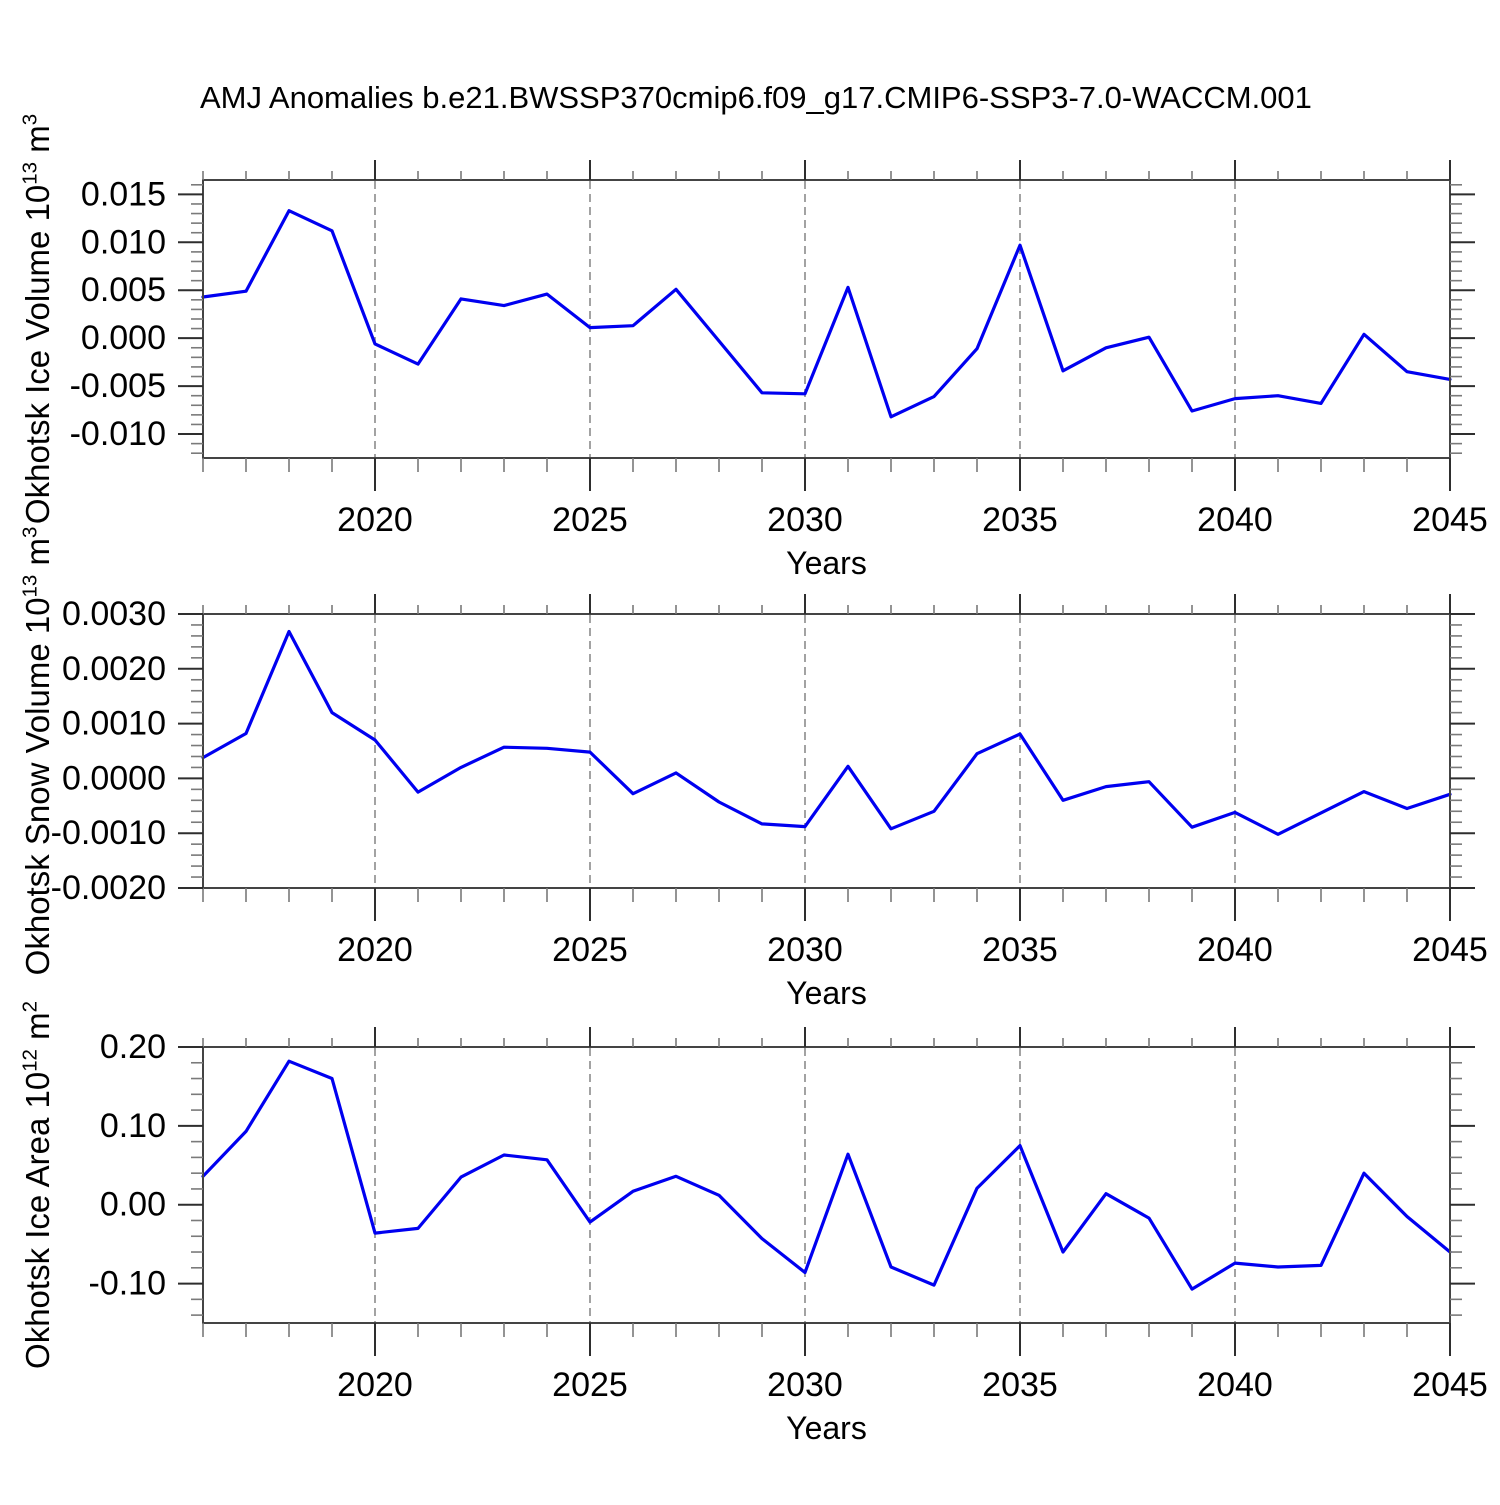 The image size is (1500, 1505). I want to click on y-tick-label: 0.000, so click(123, 338).